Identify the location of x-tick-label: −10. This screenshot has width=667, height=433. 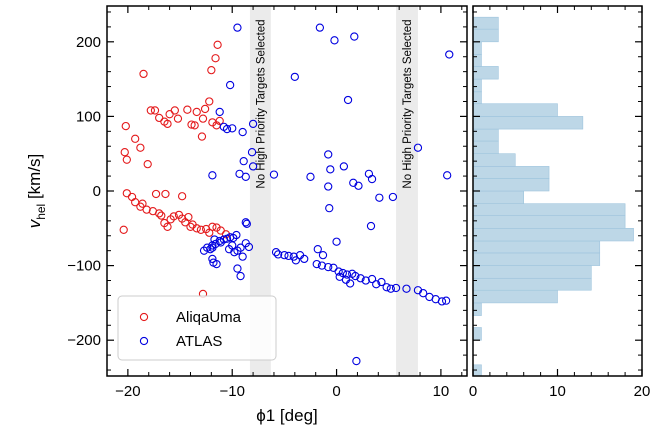
(231, 391).